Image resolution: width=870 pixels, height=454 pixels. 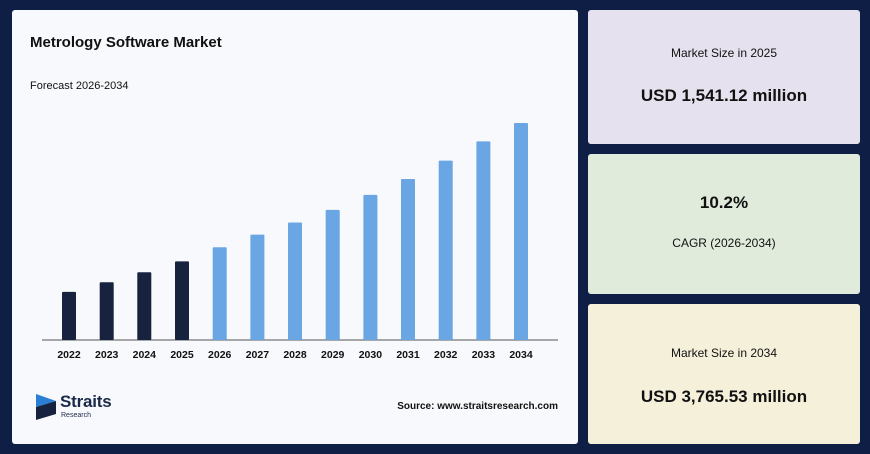 What do you see at coordinates (446, 355) in the screenshot?
I see `x-tick-label-2032: 2032` at bounding box center [446, 355].